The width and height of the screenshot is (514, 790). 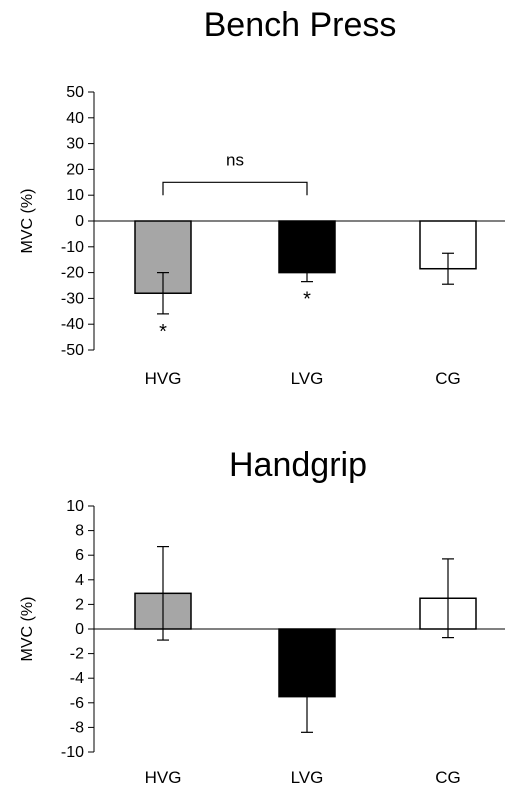 What do you see at coordinates (79, 531) in the screenshot?
I see `y-tick-label: 8` at bounding box center [79, 531].